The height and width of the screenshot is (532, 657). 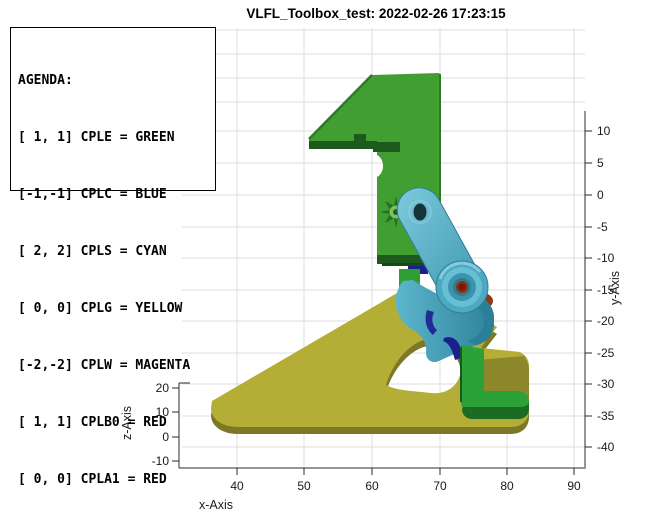 I want to click on x-tick-label: 90, so click(x=574, y=486).